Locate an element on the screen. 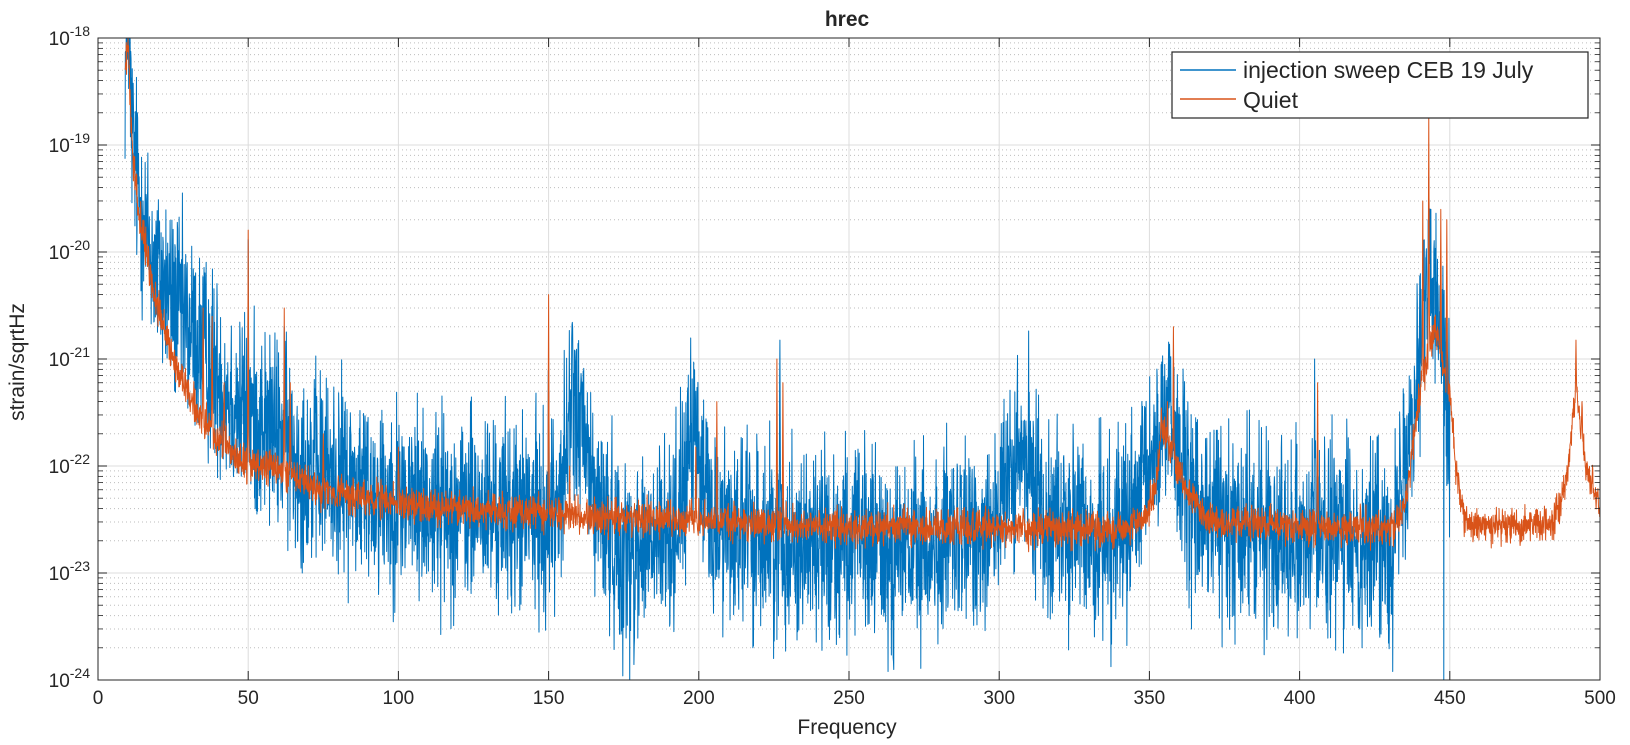 Image resolution: width=1630 pixels, height=745 pixels. y-tick-label-exponent: -22 is located at coordinates (80, 459).